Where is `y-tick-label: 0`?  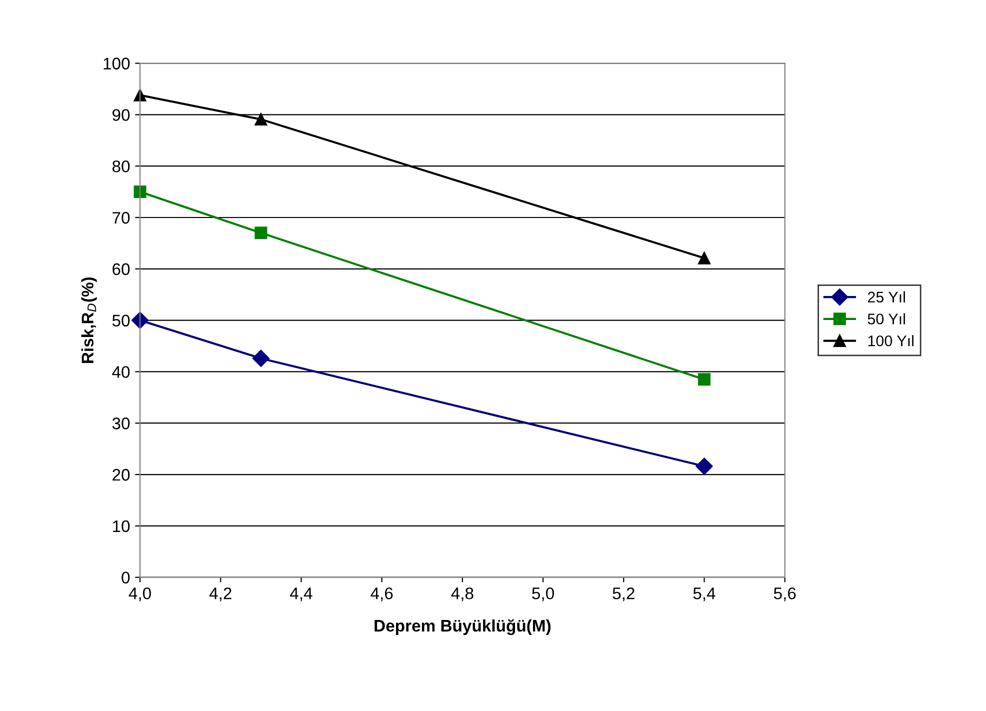
y-tick-label: 0 is located at coordinates (126, 578).